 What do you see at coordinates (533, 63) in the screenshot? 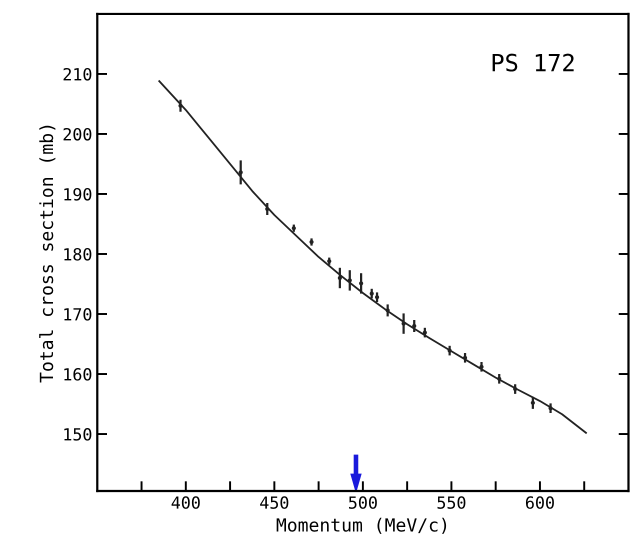
I see `annotation: PS 172` at bounding box center [533, 63].